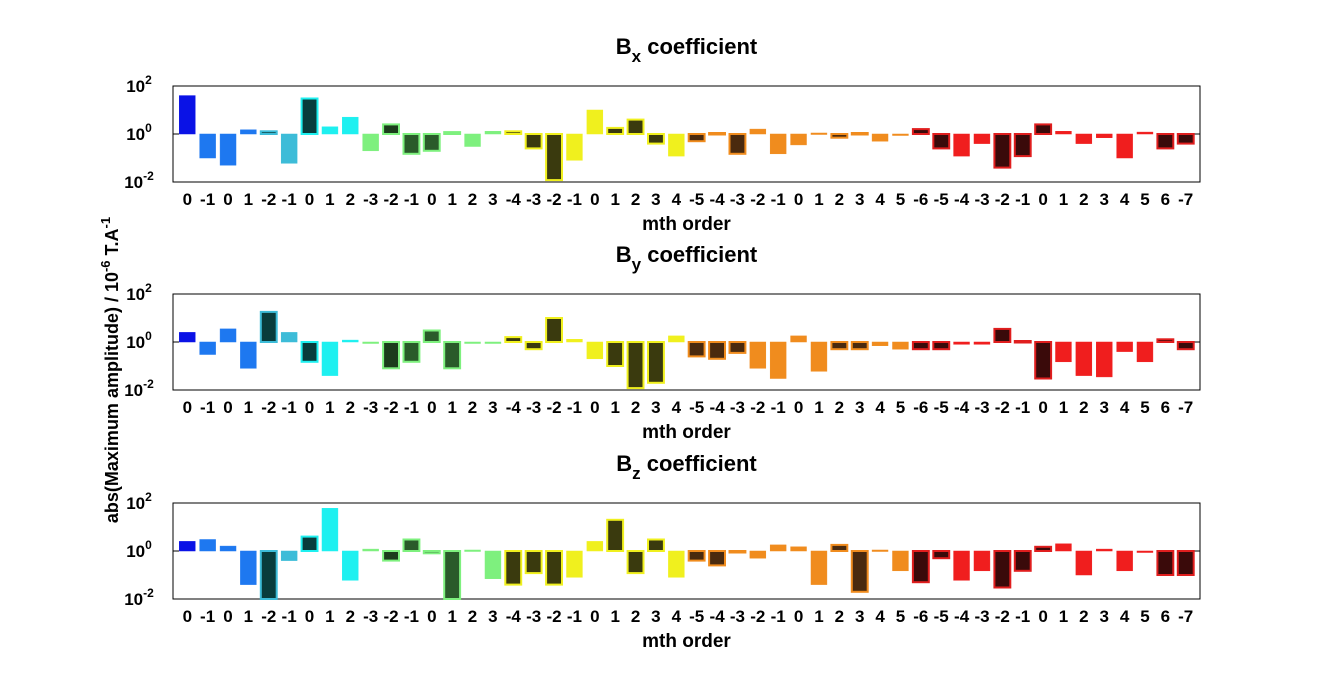  I want to click on x-tick-label: 5, so click(900, 407).